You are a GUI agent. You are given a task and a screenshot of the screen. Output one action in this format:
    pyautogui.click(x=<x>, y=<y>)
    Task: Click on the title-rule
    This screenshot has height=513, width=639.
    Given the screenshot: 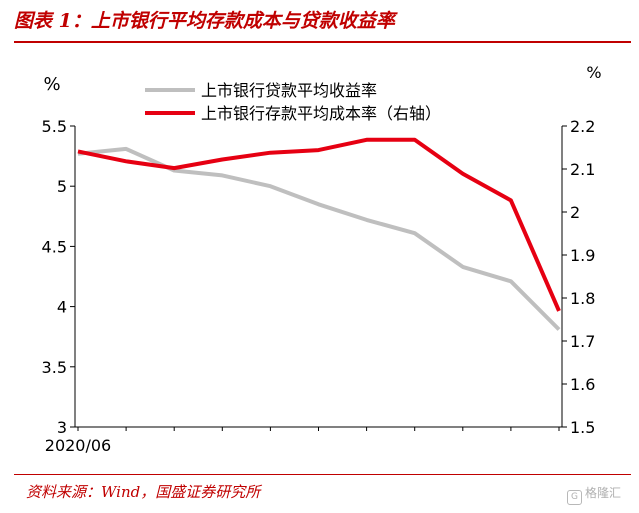 What is the action you would take?
    pyautogui.click(x=322, y=42)
    